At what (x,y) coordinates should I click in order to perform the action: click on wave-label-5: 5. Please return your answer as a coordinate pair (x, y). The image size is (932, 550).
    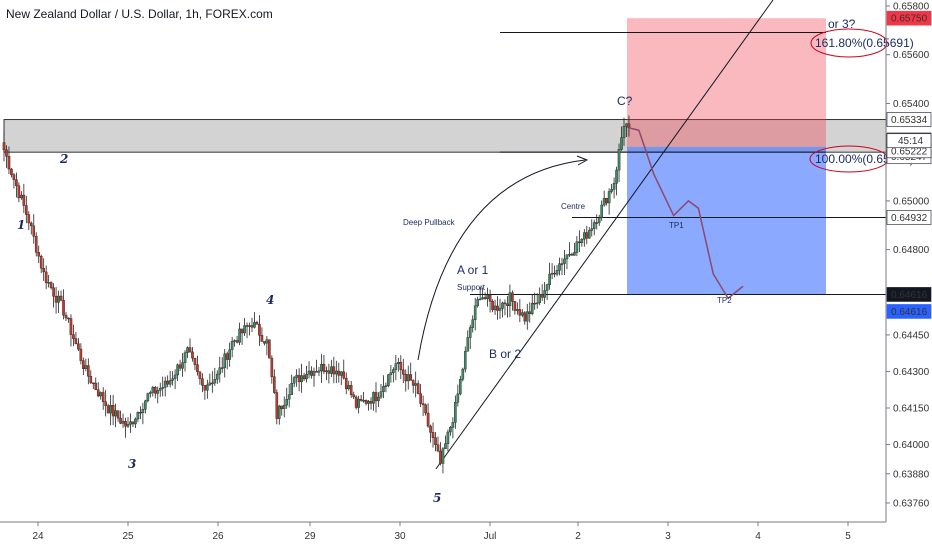
    Looking at the image, I should click on (437, 498).